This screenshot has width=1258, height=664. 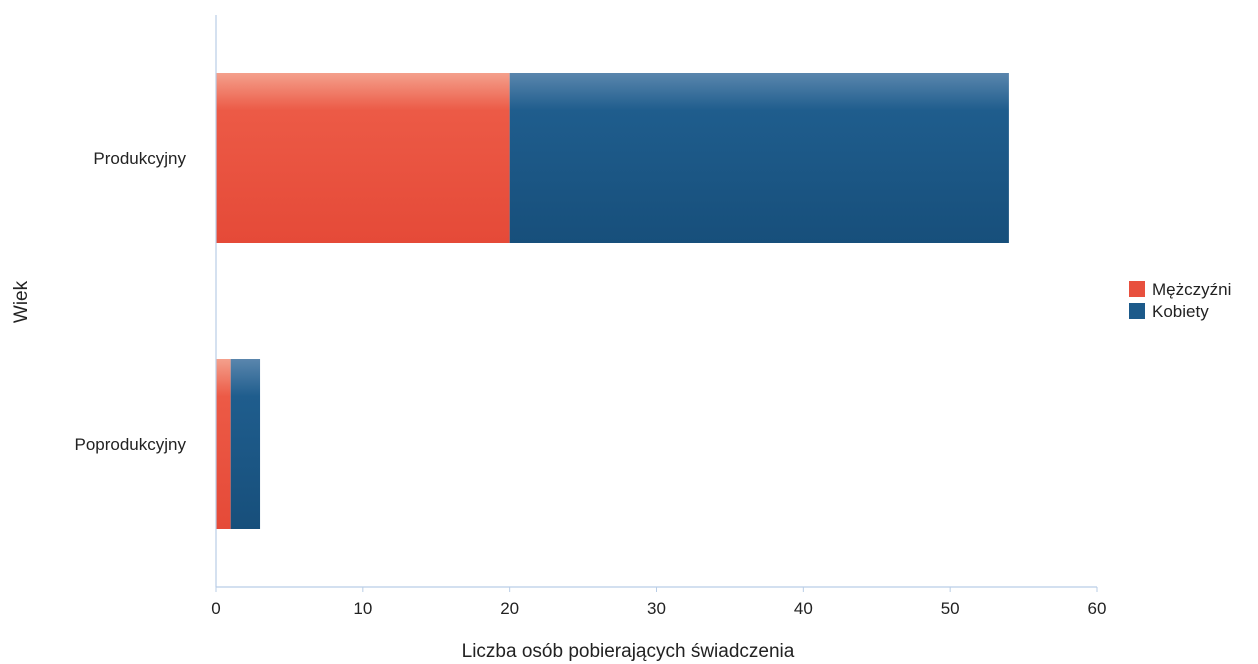 What do you see at coordinates (1191, 289) in the screenshot?
I see `legend-label: Mężczyźni` at bounding box center [1191, 289].